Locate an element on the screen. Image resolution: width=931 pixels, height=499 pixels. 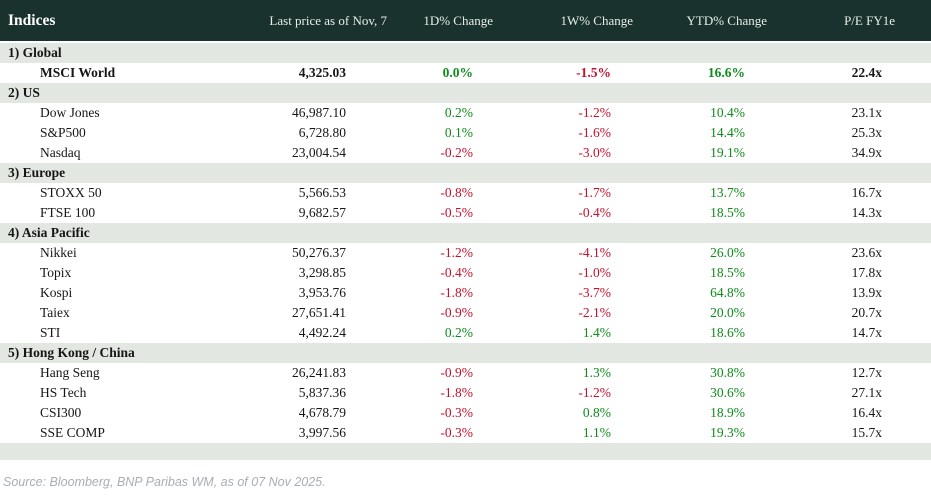
index-name-cell: Hang Seng is located at coordinates (70, 372).